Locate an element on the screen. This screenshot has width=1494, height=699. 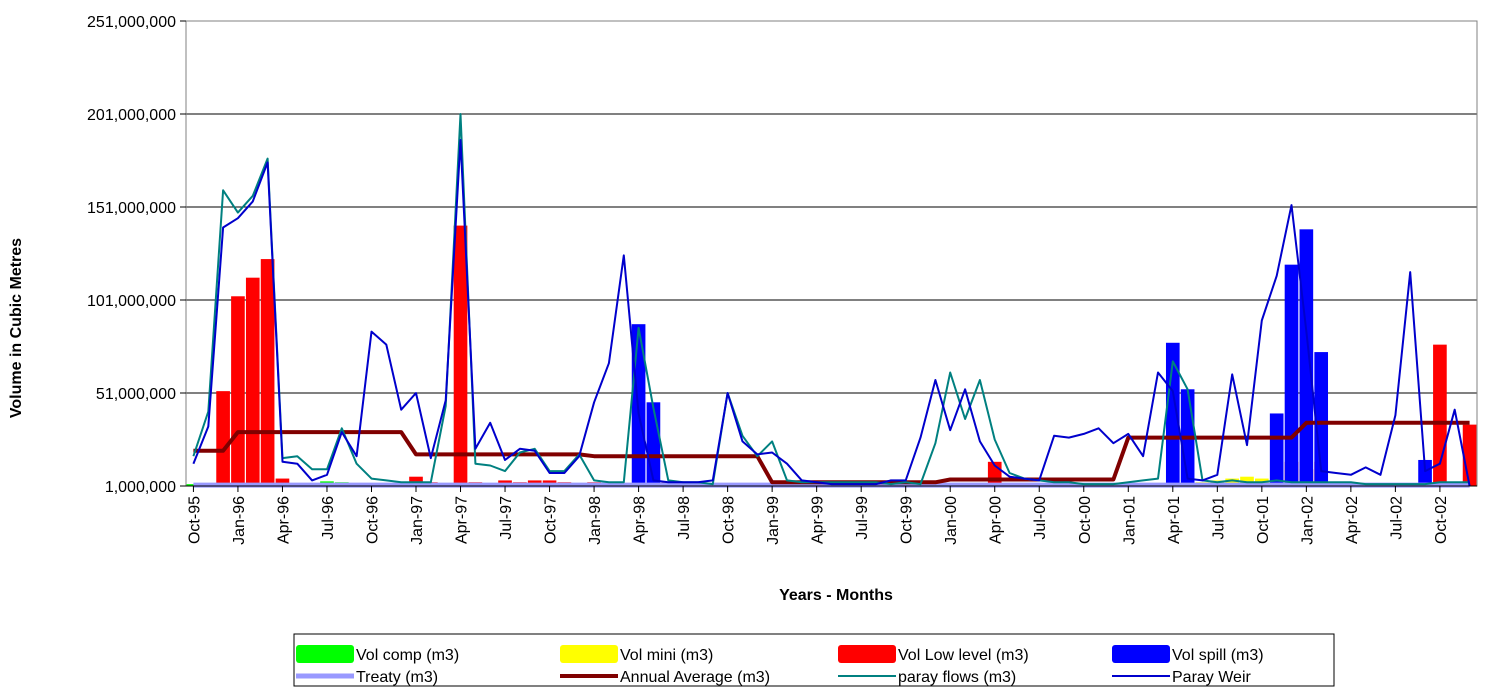
x-tick-label: Jan-02 is located at coordinates (1307, 520).